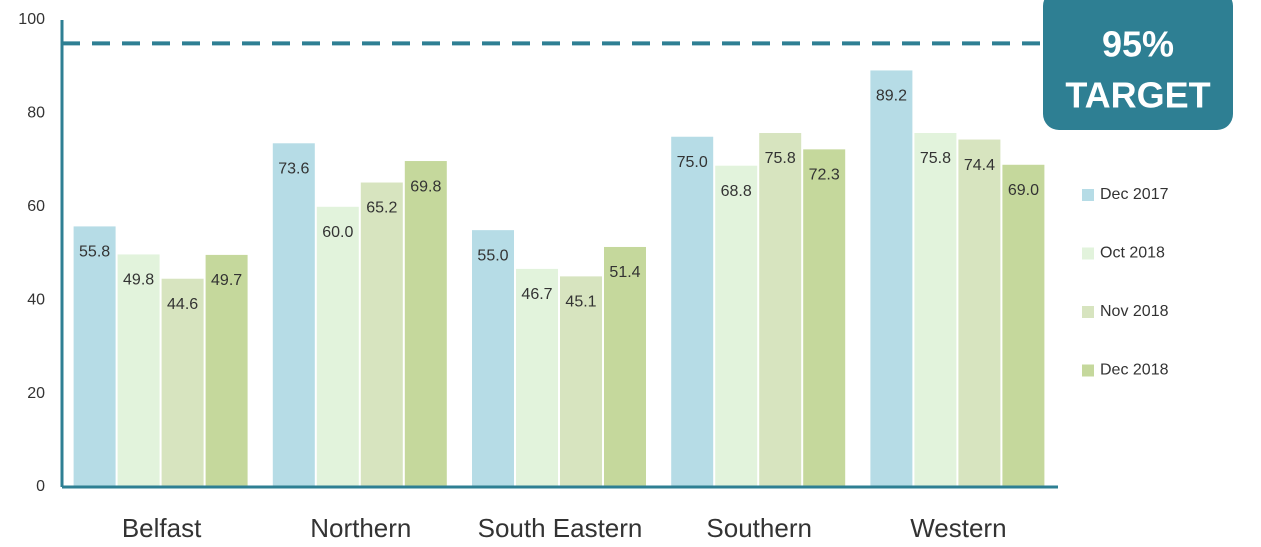 This screenshot has width=1261, height=547. Describe the element at coordinates (36, 113) in the screenshot. I see `y-tick-label: 80` at that location.